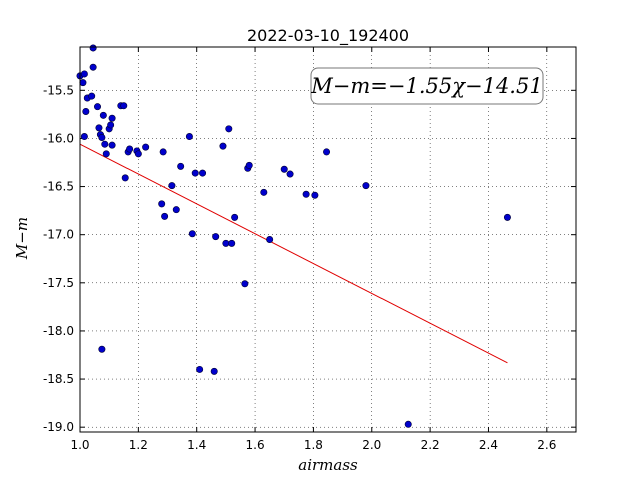  Describe the element at coordinates (488, 445) in the screenshot. I see `x-tick-label: 2.4` at that location.